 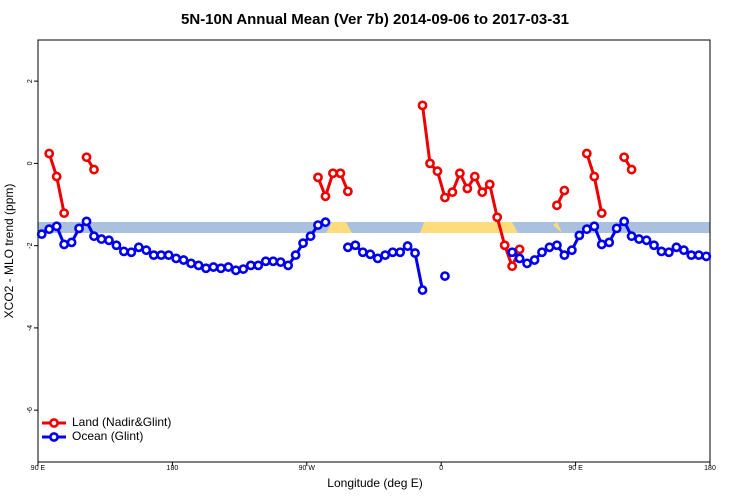 I want to click on mask-band, so click(x=374, y=227).